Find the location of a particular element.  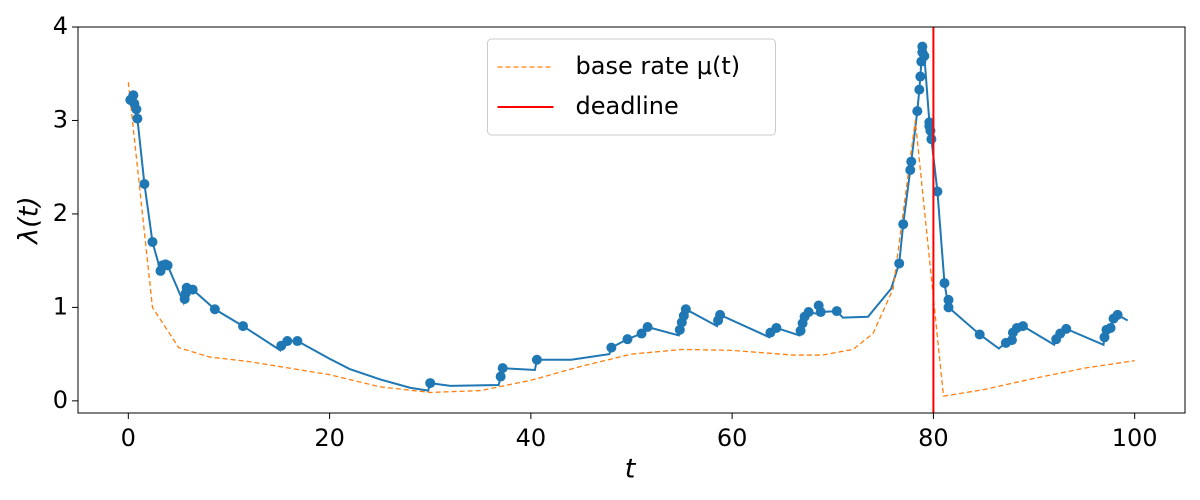

y-tick-label: 2 is located at coordinates (60, 213).